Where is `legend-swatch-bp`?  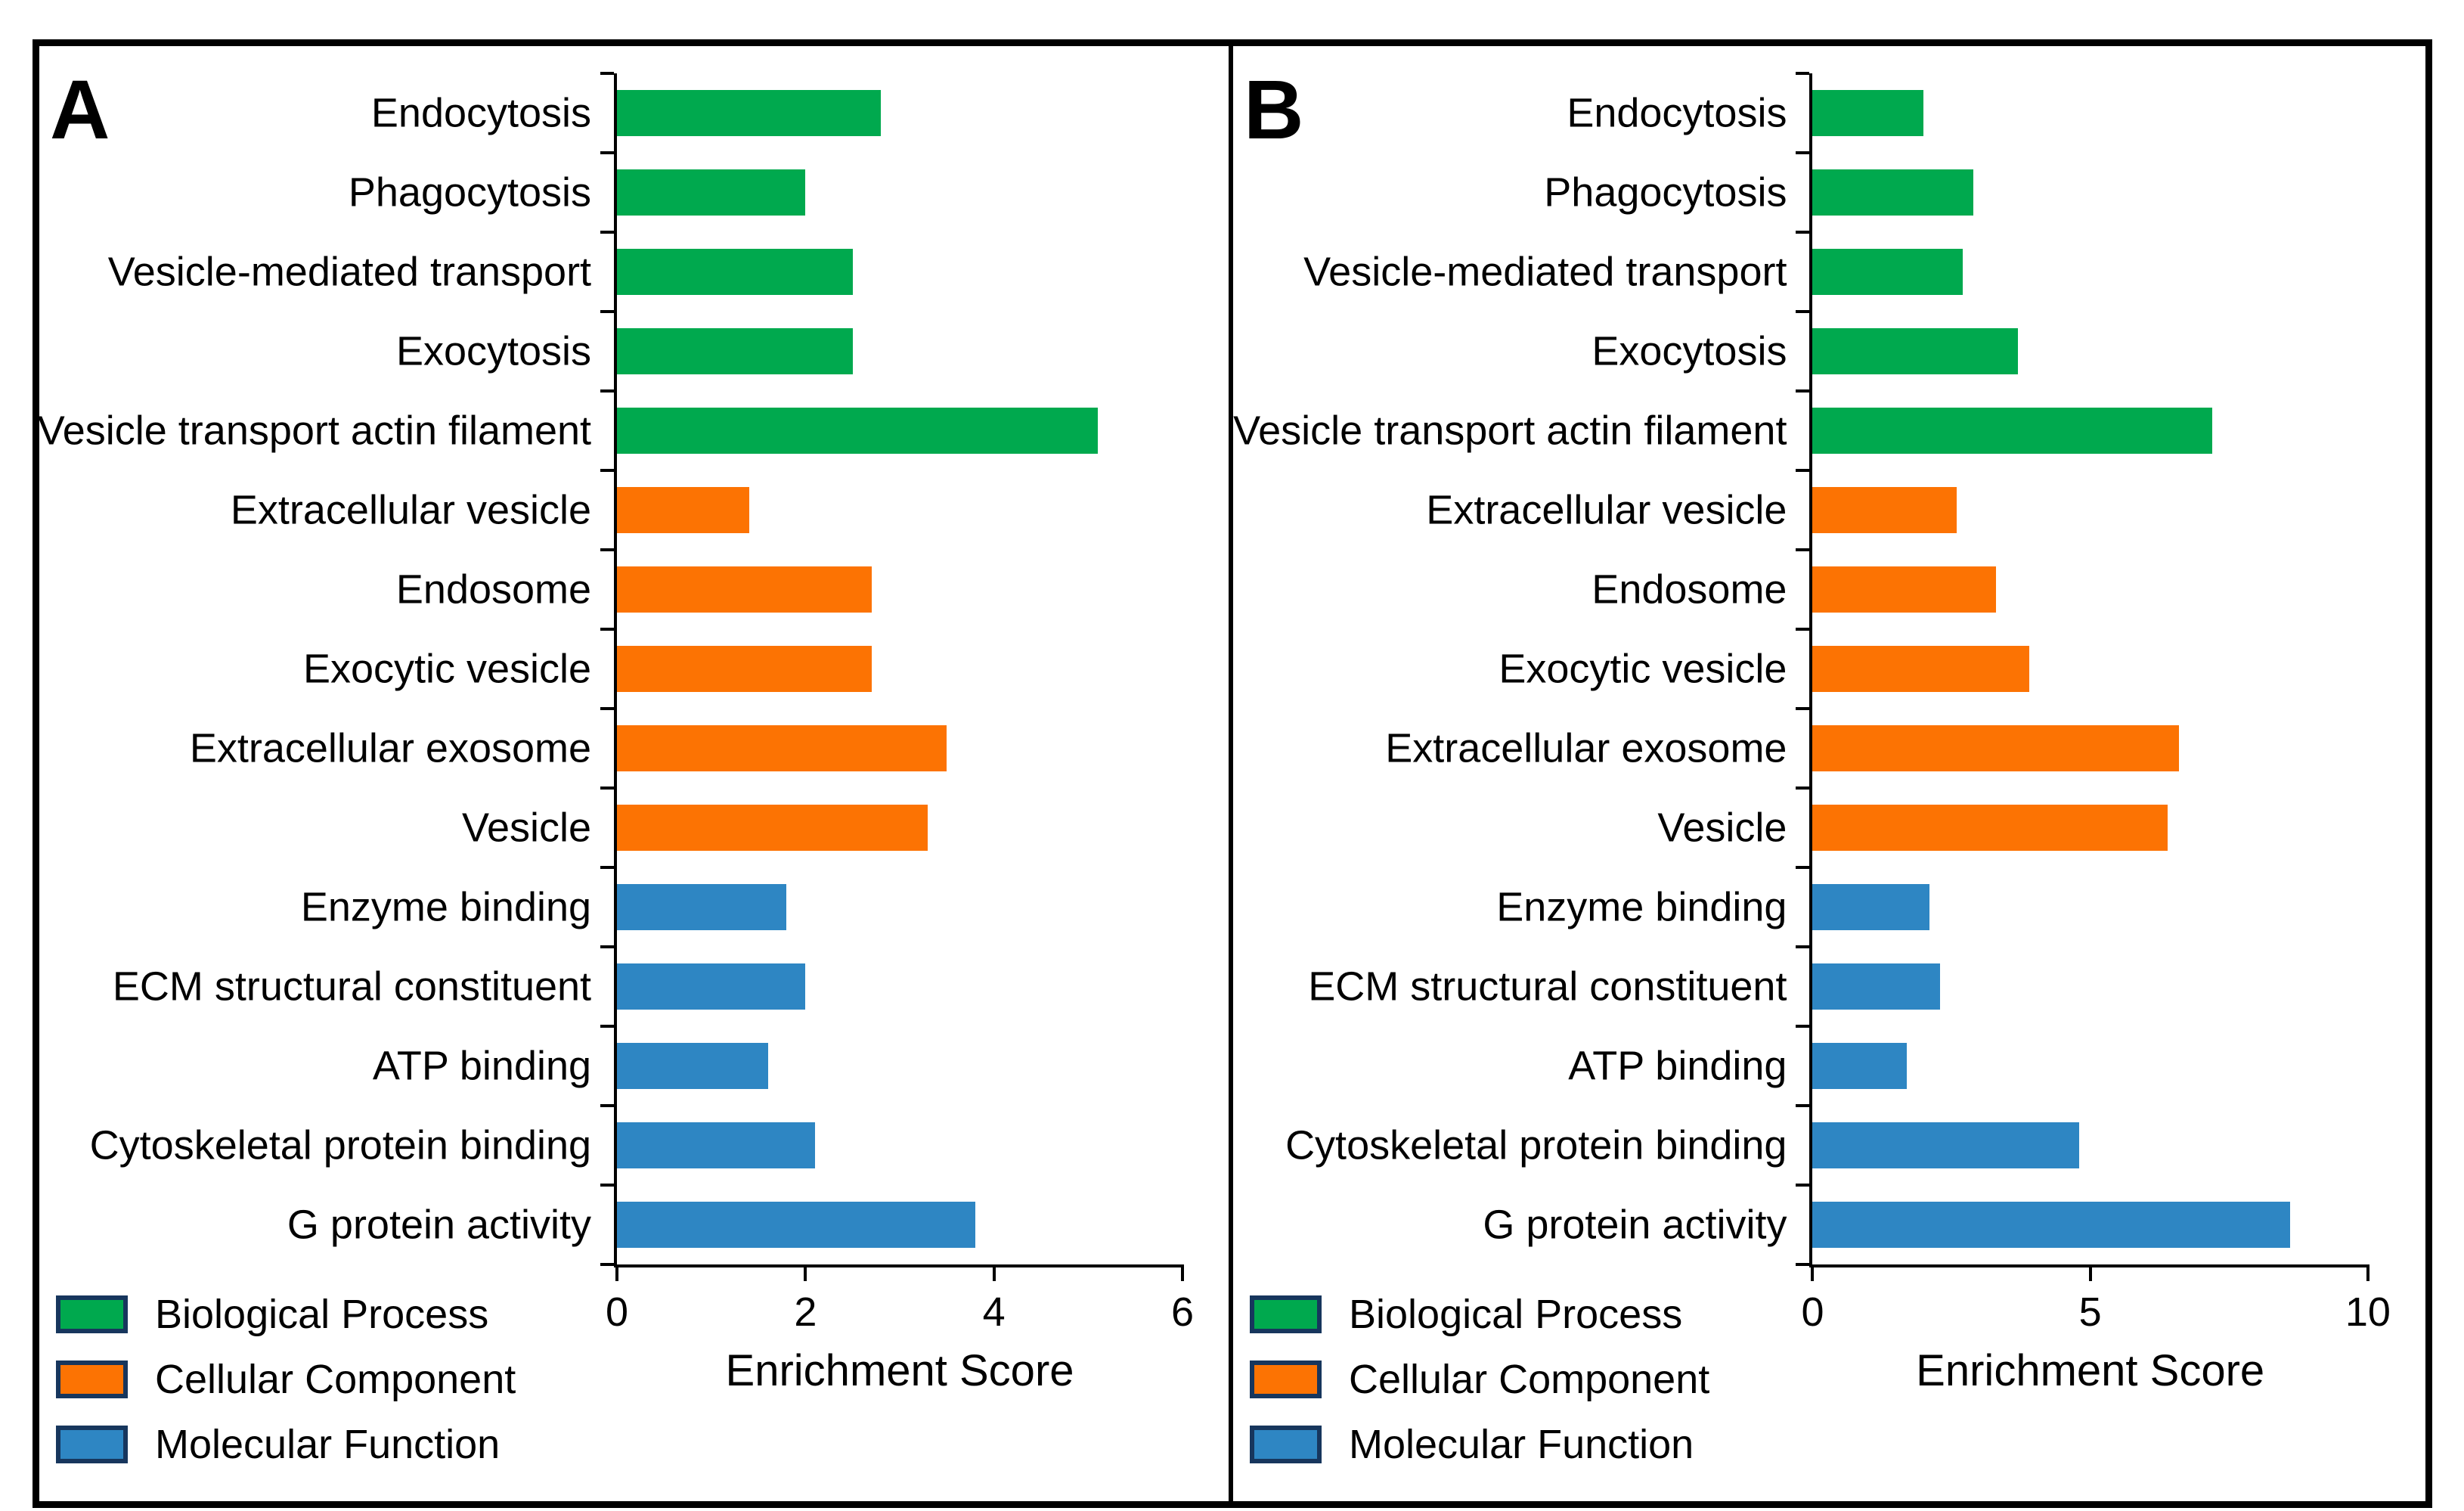 legend-swatch-bp is located at coordinates (92, 1314).